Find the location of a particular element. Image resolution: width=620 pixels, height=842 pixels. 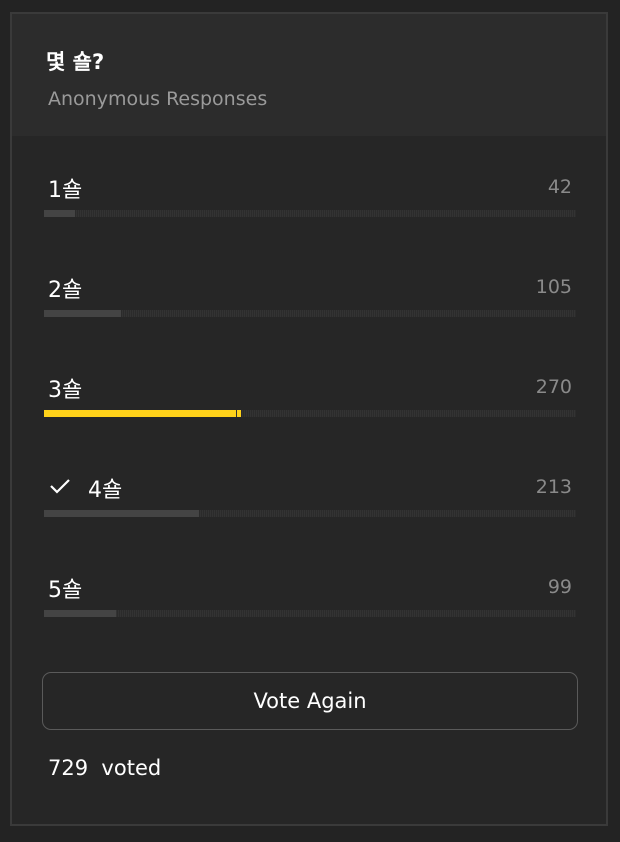

poll-option-3: 3숄 270 is located at coordinates (310, 402).